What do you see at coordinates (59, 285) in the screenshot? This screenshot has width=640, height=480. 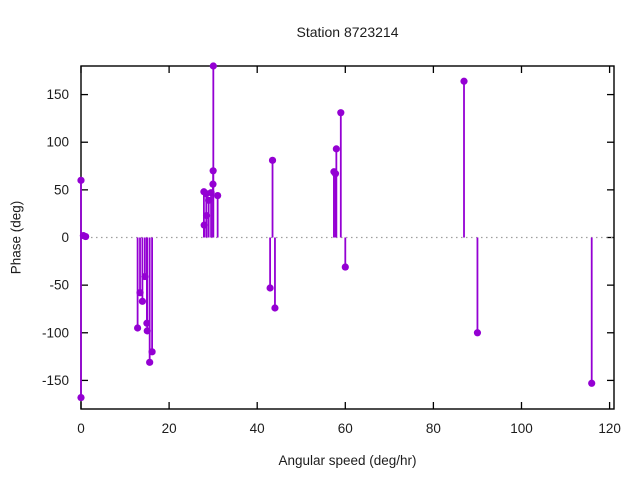 I see `y-tick-label: -50` at bounding box center [59, 285].